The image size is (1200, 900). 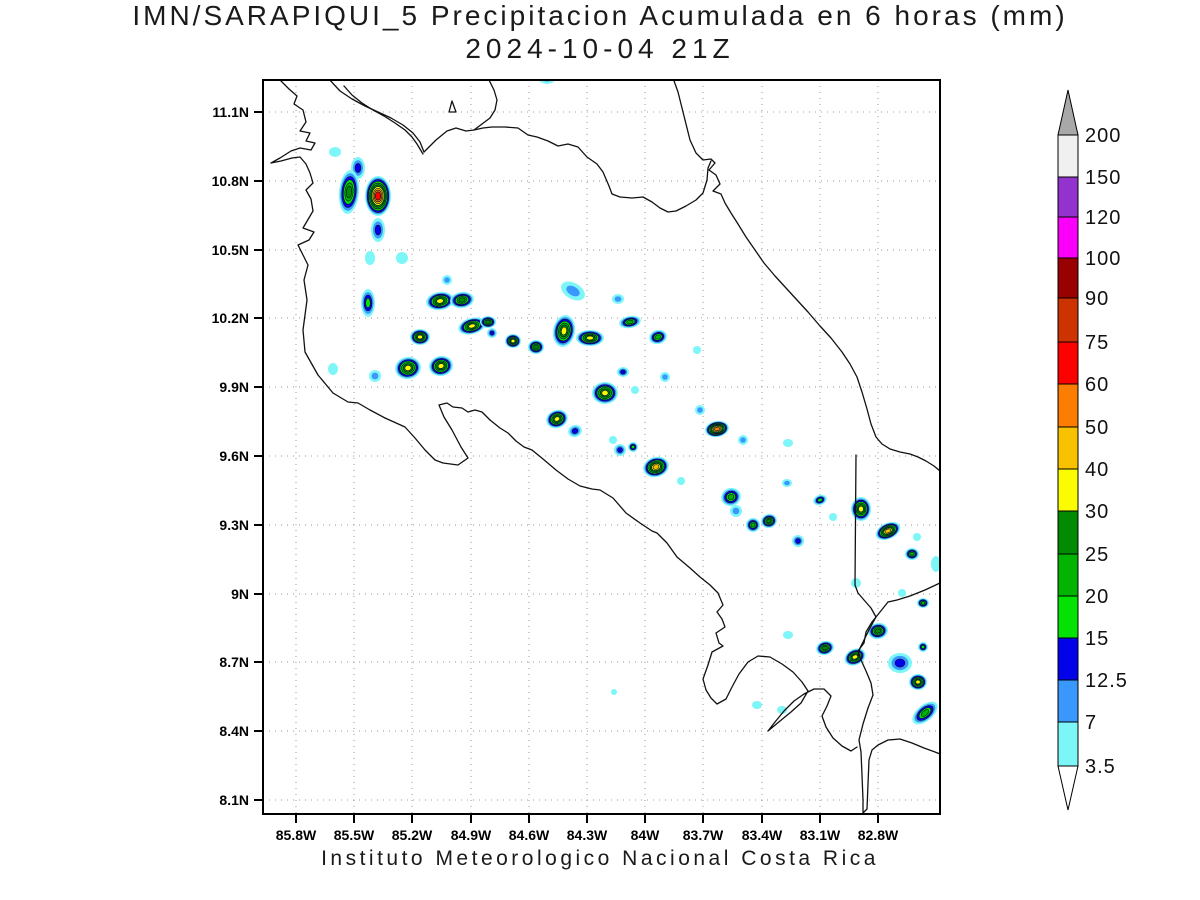 What do you see at coordinates (234, 800) in the screenshot?
I see `y-axis-label: 8.1N` at bounding box center [234, 800].